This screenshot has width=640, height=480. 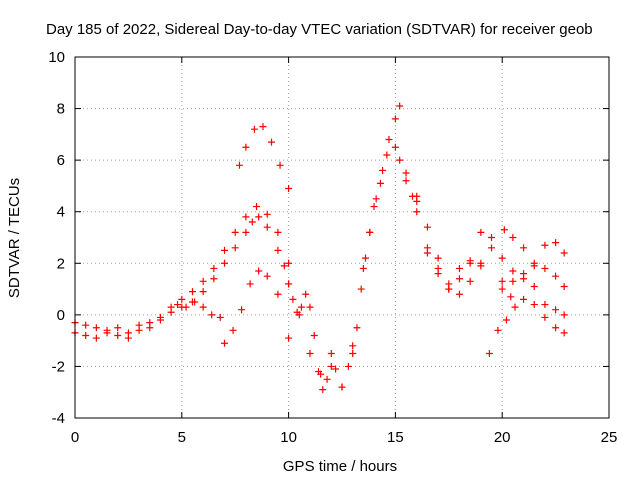 What do you see at coordinates (61, 160) in the screenshot?
I see `y-tick-label: 6` at bounding box center [61, 160].